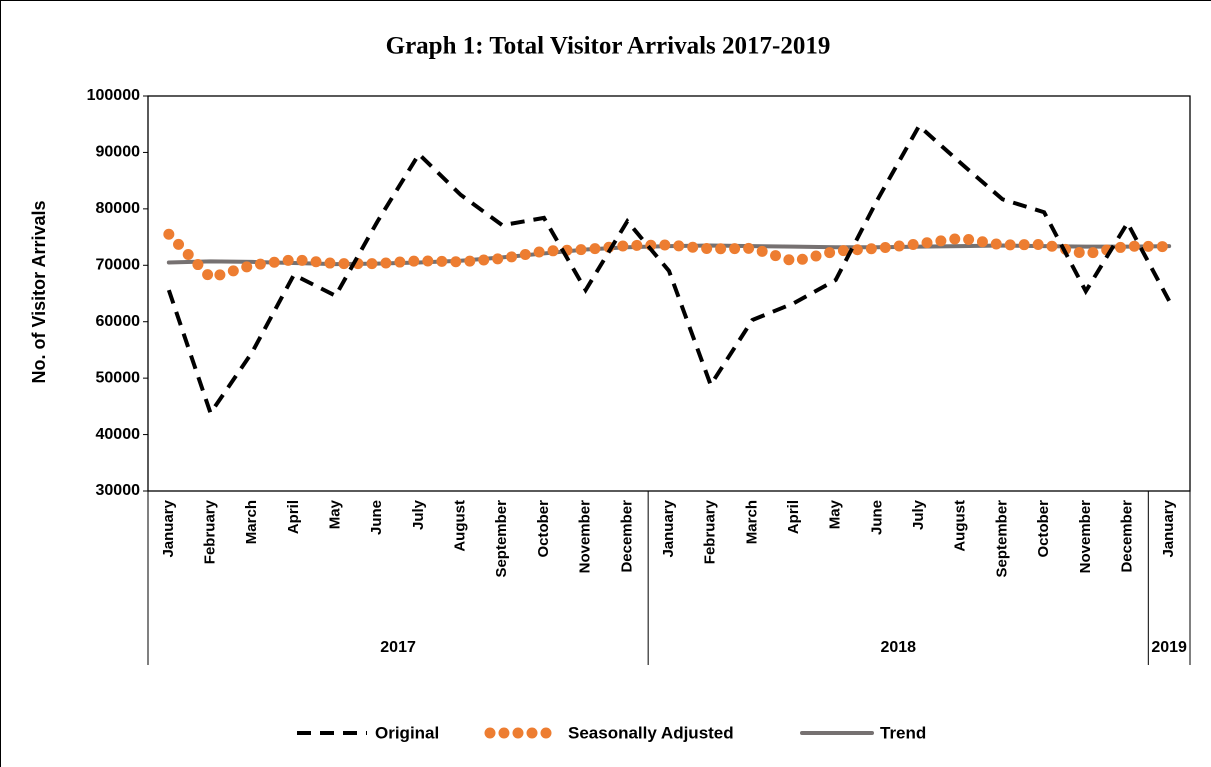  I want to click on y-tick-label: 100000, so click(113, 95).